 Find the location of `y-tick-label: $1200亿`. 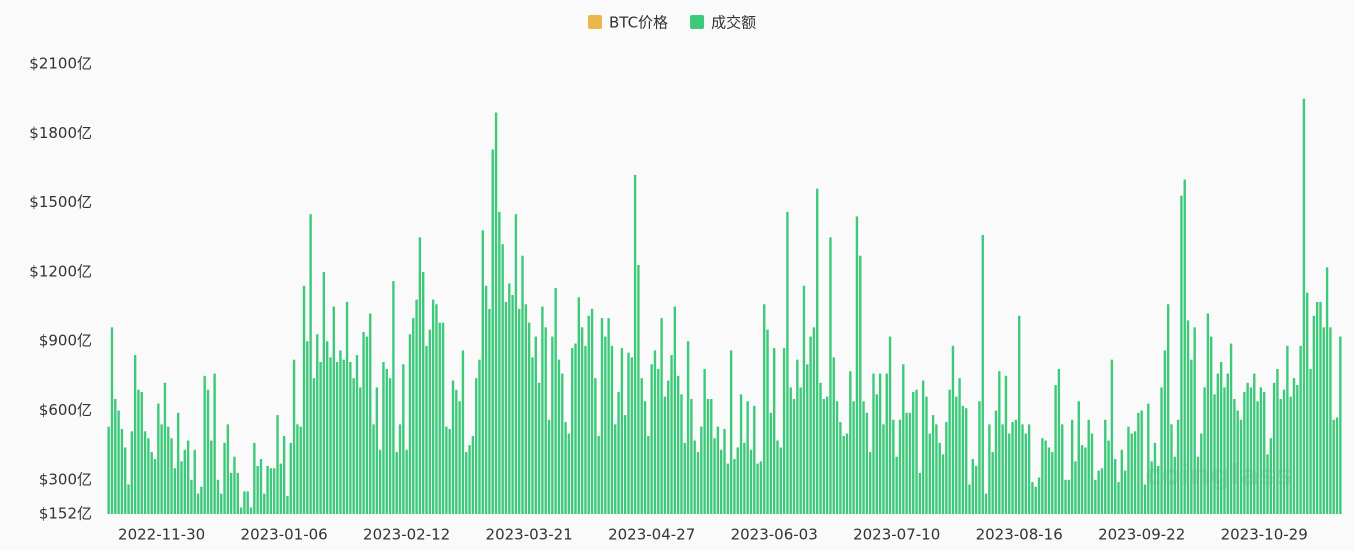

y-tick-label: $1200亿 is located at coordinates (60, 271).